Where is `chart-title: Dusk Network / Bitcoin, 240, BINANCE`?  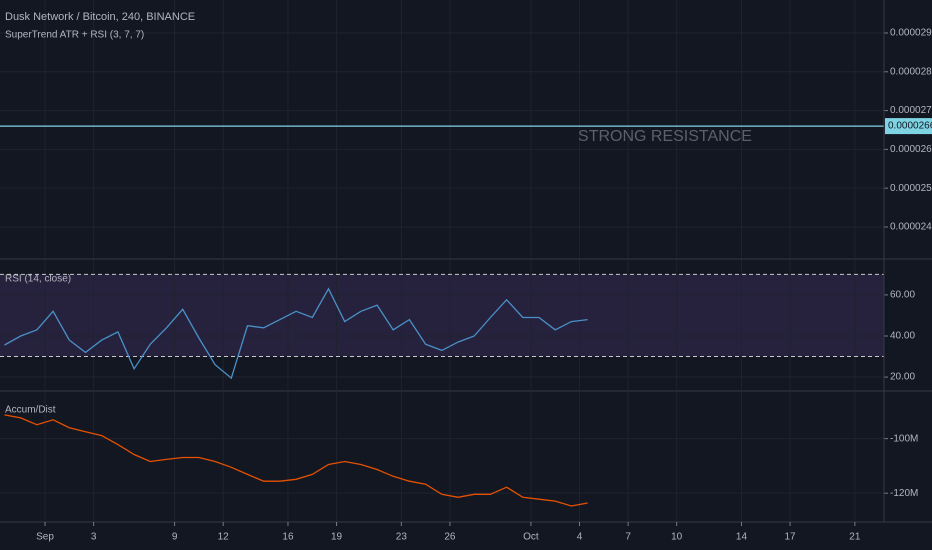 chart-title: Dusk Network / Bitcoin, 240, BINANCE is located at coordinates (100, 17).